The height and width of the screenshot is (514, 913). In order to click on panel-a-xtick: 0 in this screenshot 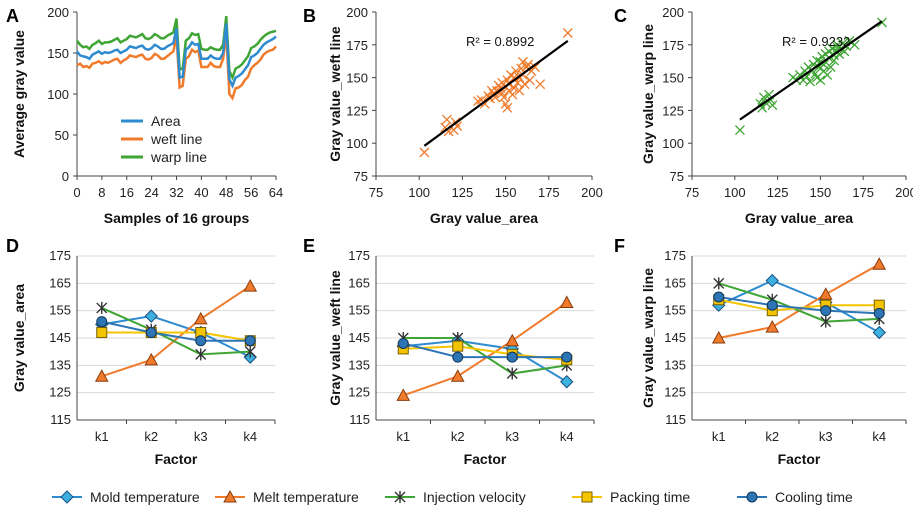, I will do `click(76, 192)`.